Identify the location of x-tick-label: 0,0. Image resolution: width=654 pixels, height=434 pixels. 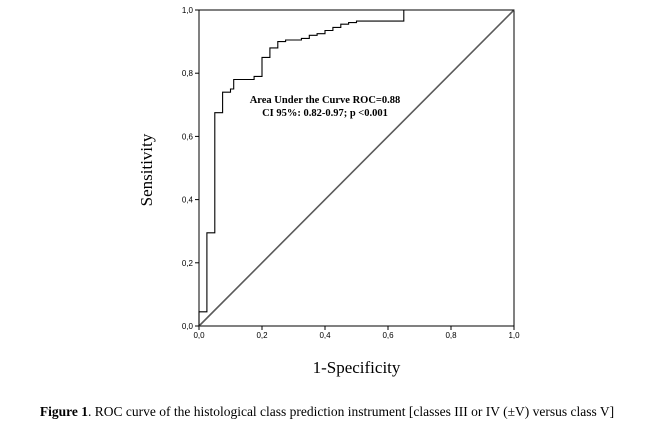
(199, 335).